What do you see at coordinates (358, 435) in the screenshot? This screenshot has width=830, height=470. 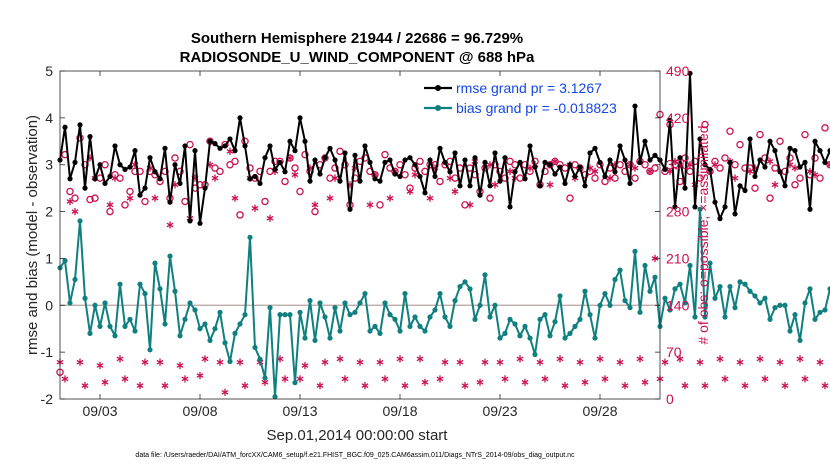 I see `x-axis-label: Sep.01,2014 00:00:00 start` at bounding box center [358, 435].